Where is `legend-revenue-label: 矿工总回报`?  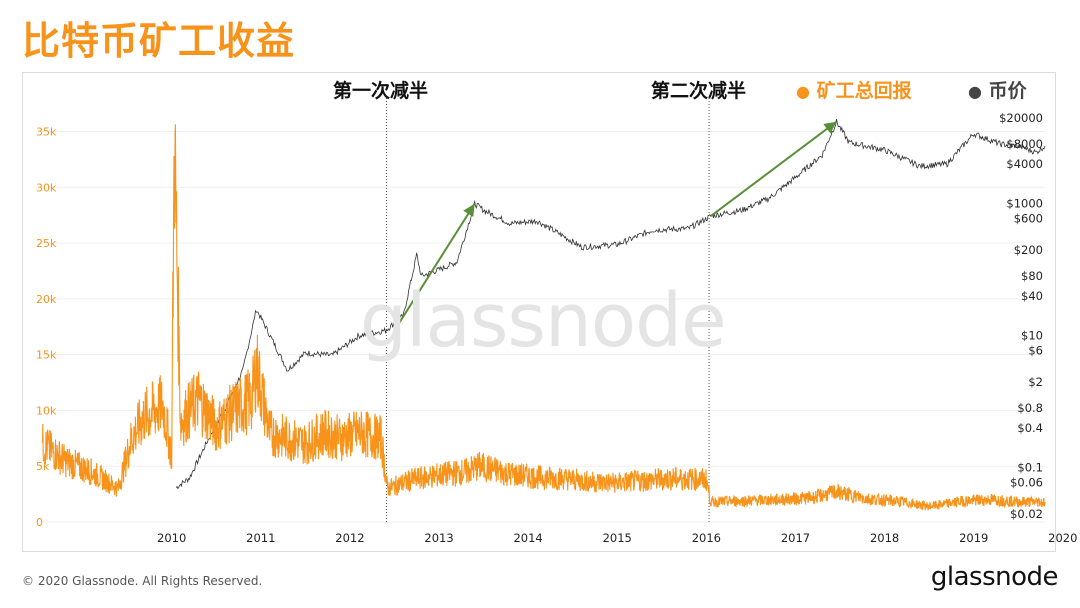
legend-revenue-label: 矿工总回报 is located at coordinates (864, 91).